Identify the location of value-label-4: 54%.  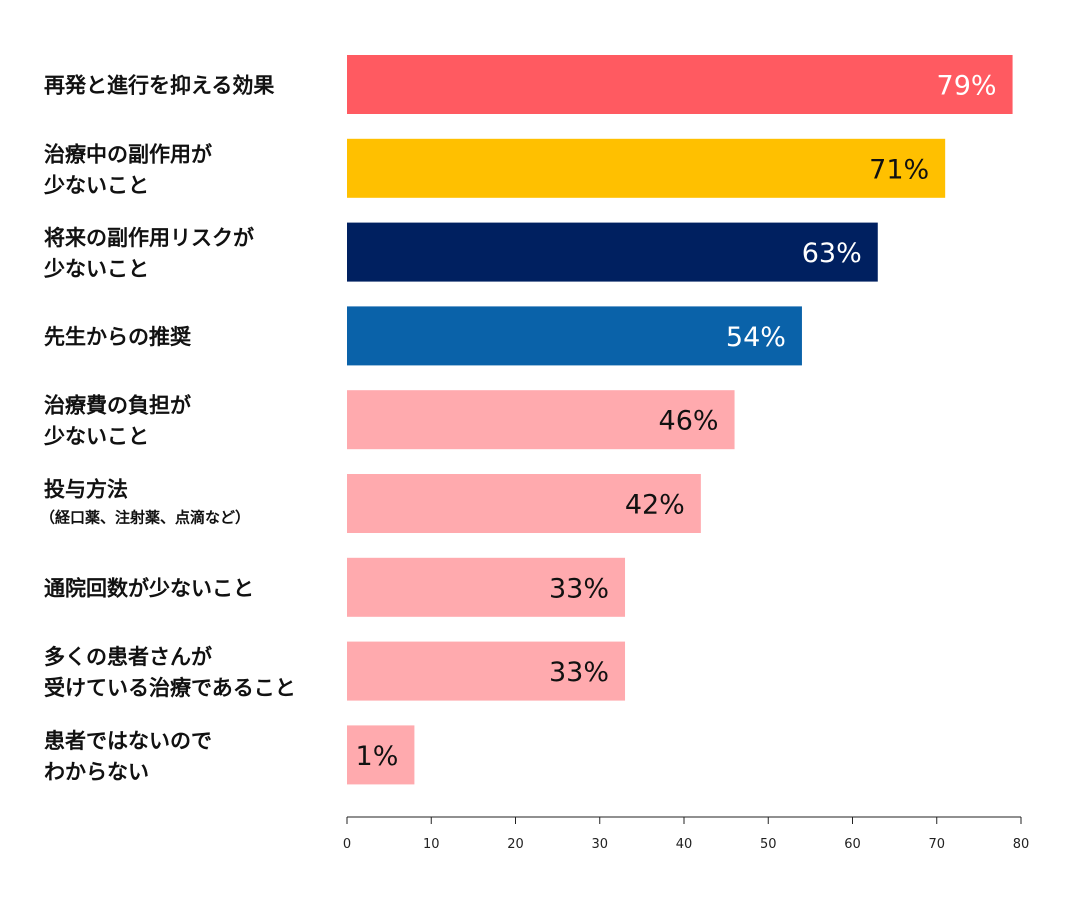
(756, 337).